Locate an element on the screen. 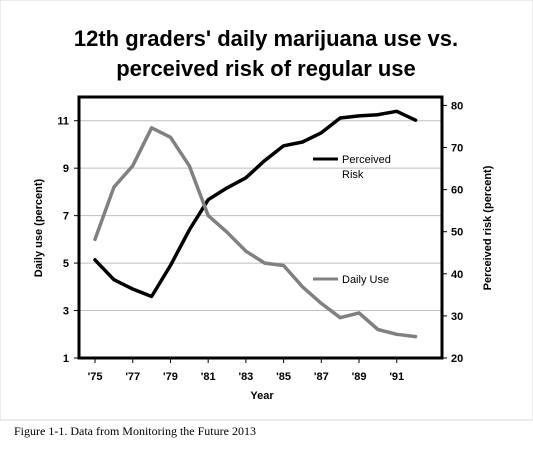  y-right-tick-label: 50 is located at coordinates (457, 233).